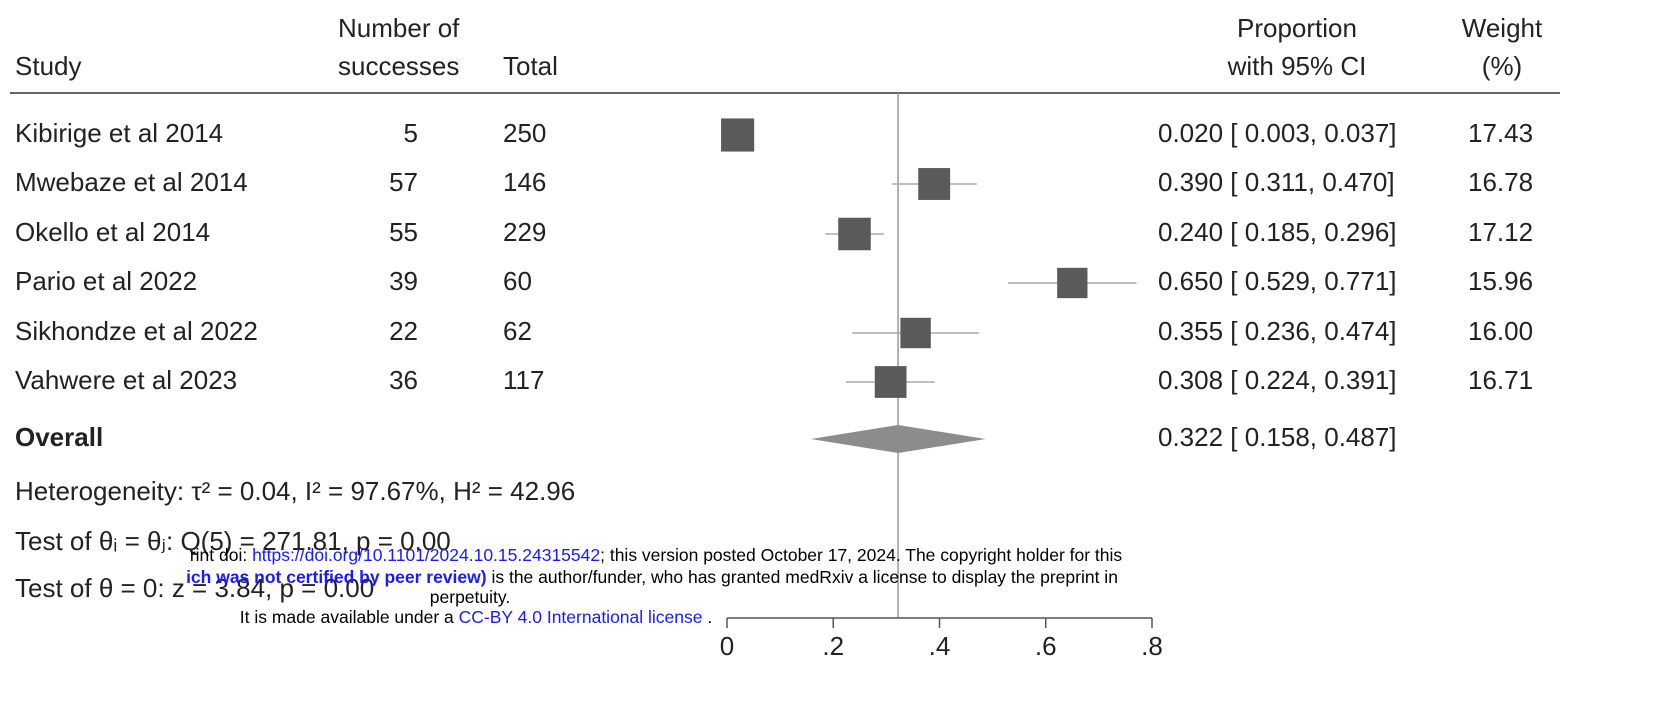 Image resolution: width=1679 pixels, height=711 pixels. What do you see at coordinates (524, 182) in the screenshot?
I see `total: 146` at bounding box center [524, 182].